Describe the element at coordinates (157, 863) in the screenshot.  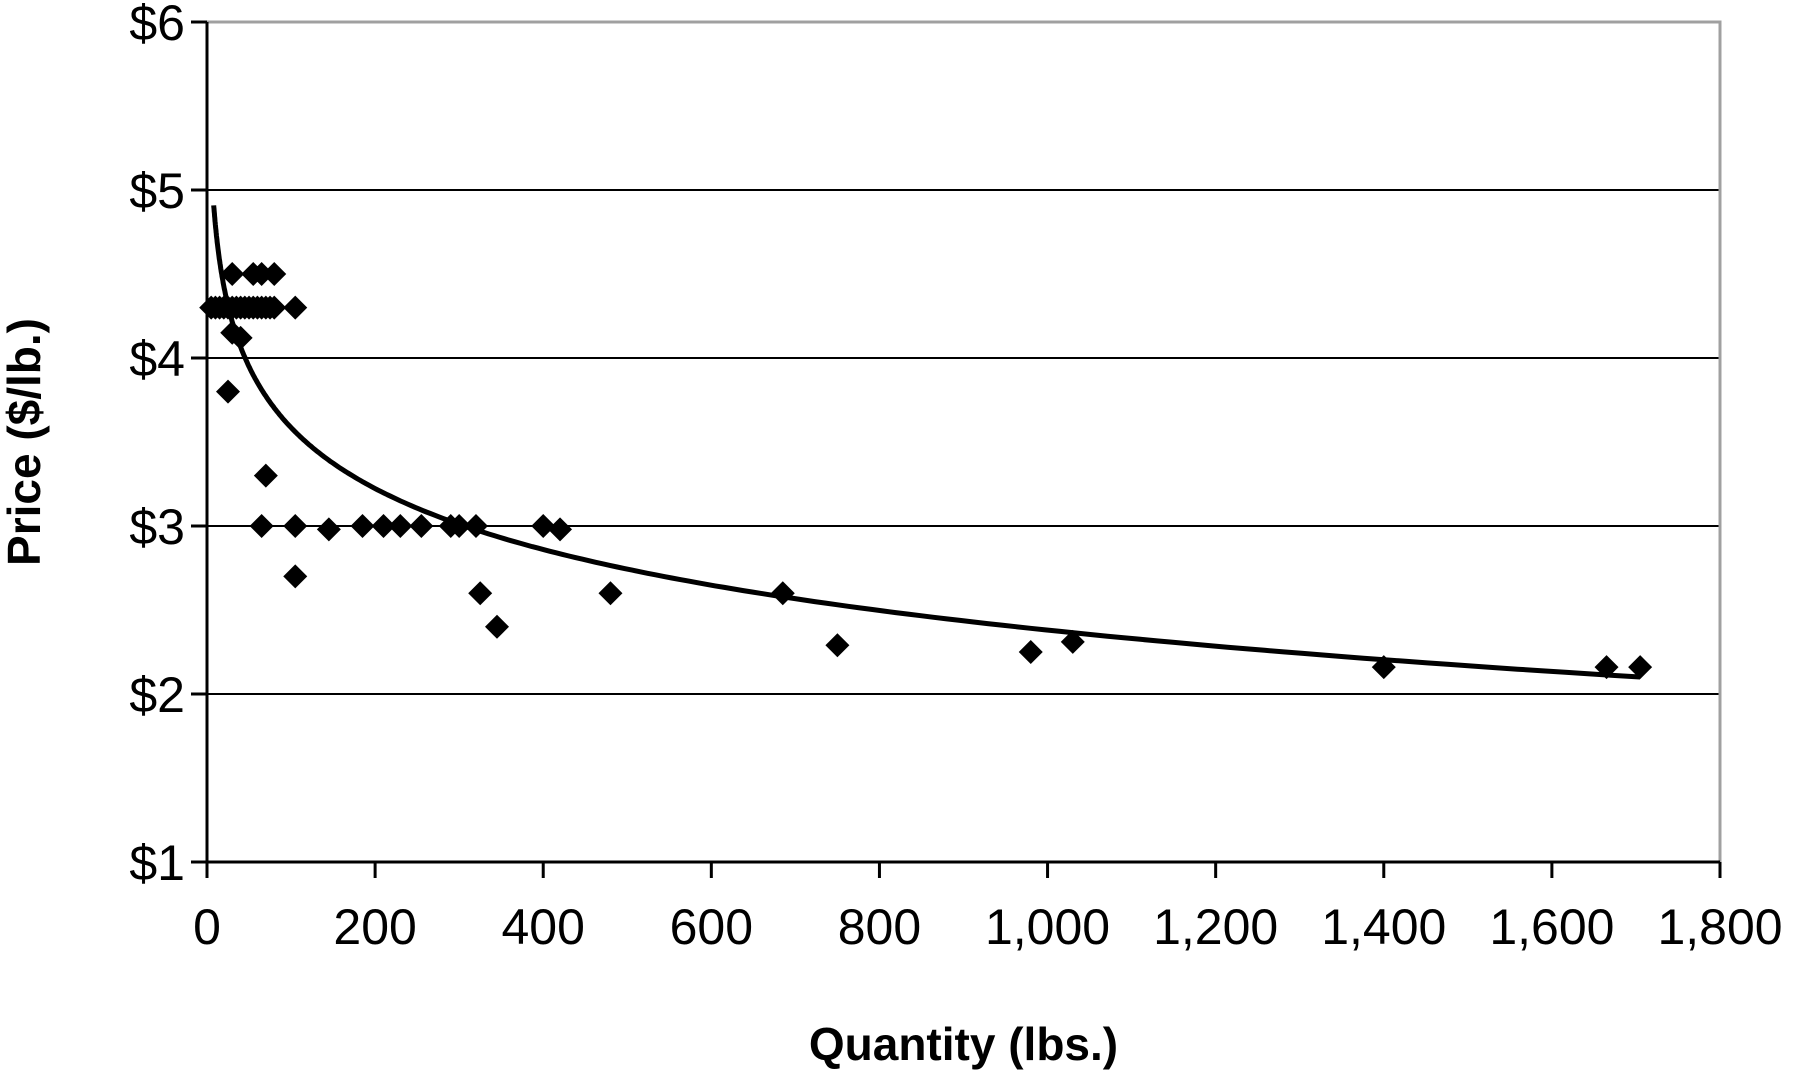
I see `y-tick-label: $1` at that location.